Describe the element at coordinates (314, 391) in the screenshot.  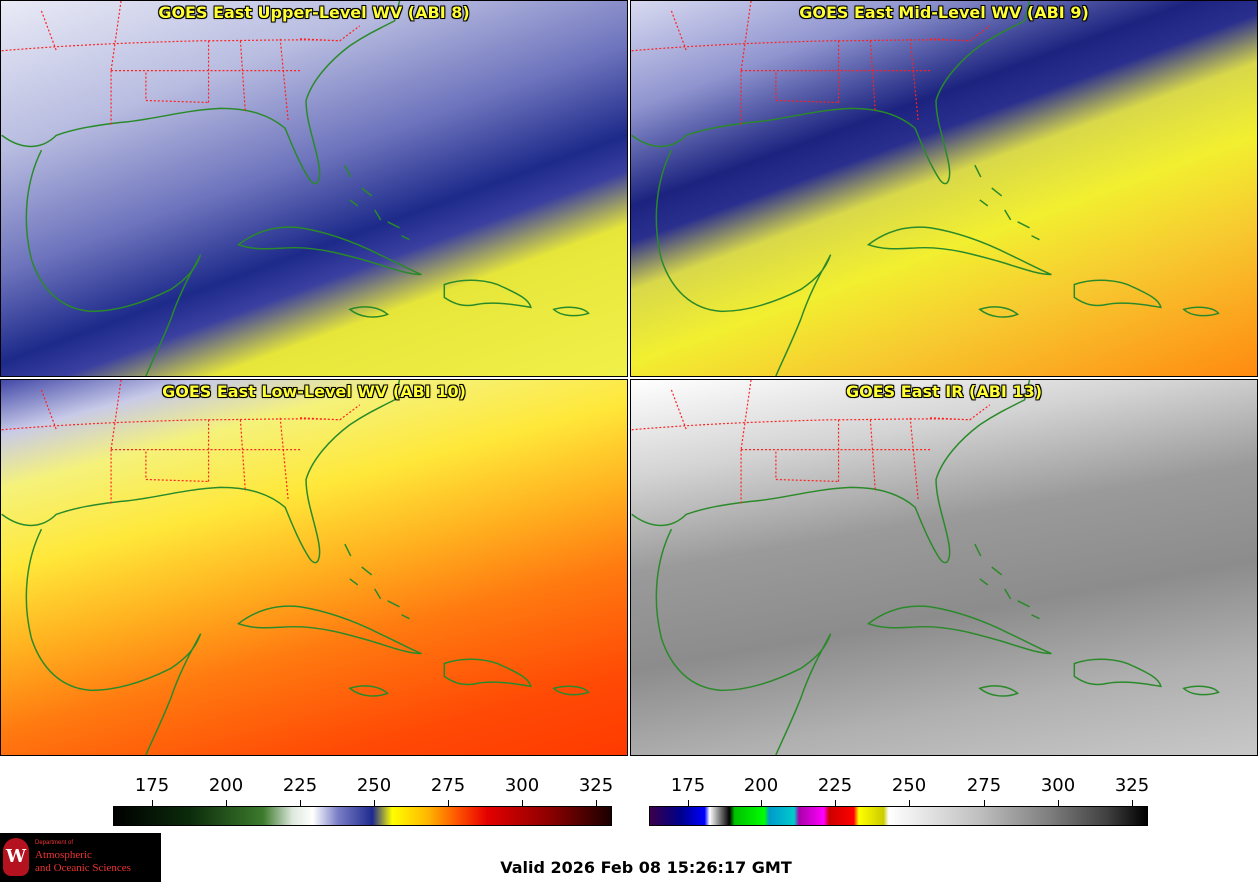
I see `panel-title: GOES East Low-Level WV (ABI 10)` at that location.